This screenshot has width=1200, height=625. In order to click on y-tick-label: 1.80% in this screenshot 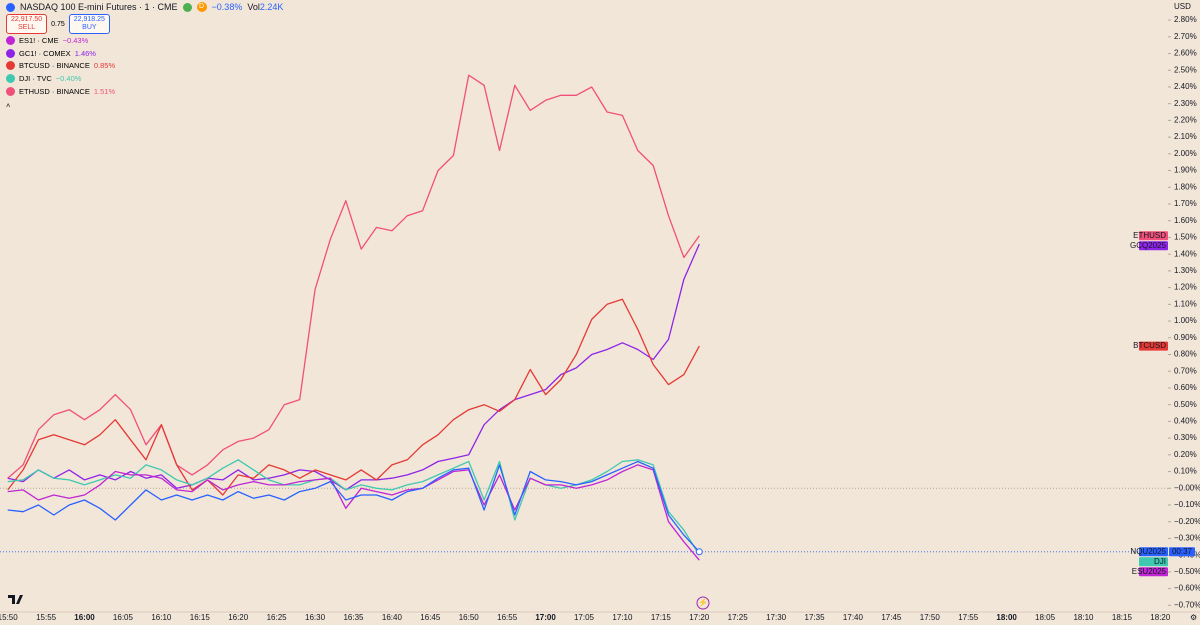, I will do `click(1185, 186)`.